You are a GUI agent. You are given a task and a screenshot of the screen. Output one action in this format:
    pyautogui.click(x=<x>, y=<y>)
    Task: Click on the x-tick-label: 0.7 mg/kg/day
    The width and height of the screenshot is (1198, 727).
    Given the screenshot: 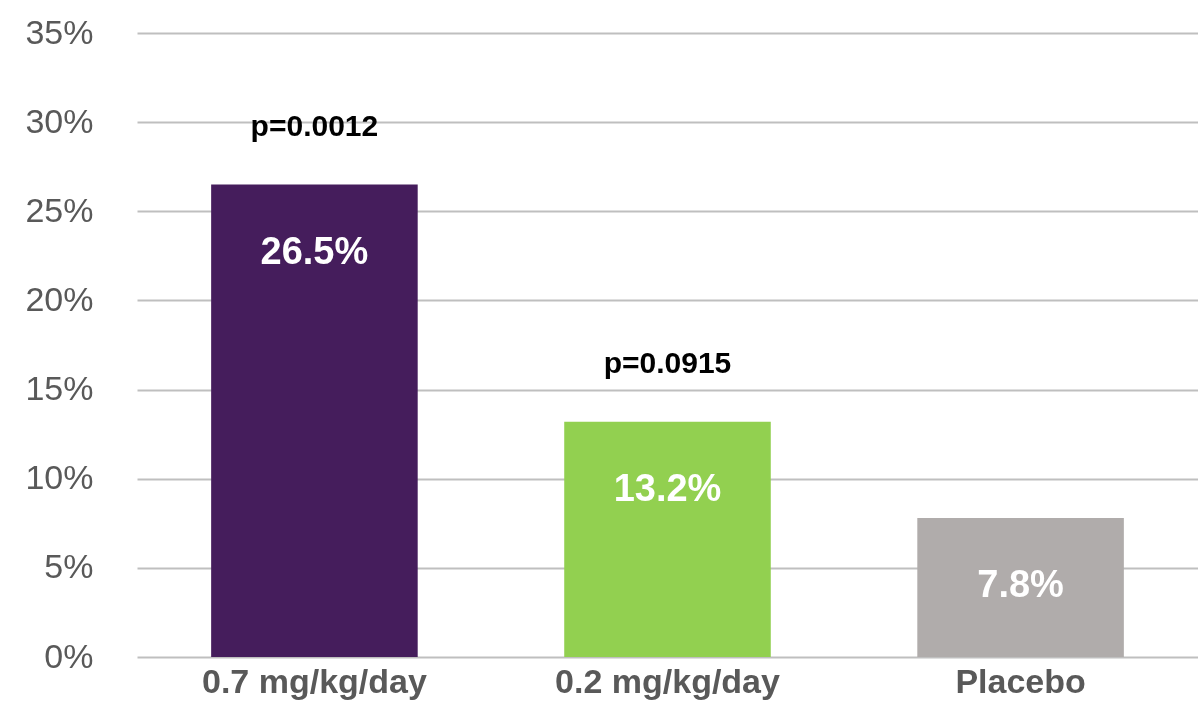 What is the action you would take?
    pyautogui.click(x=314, y=680)
    